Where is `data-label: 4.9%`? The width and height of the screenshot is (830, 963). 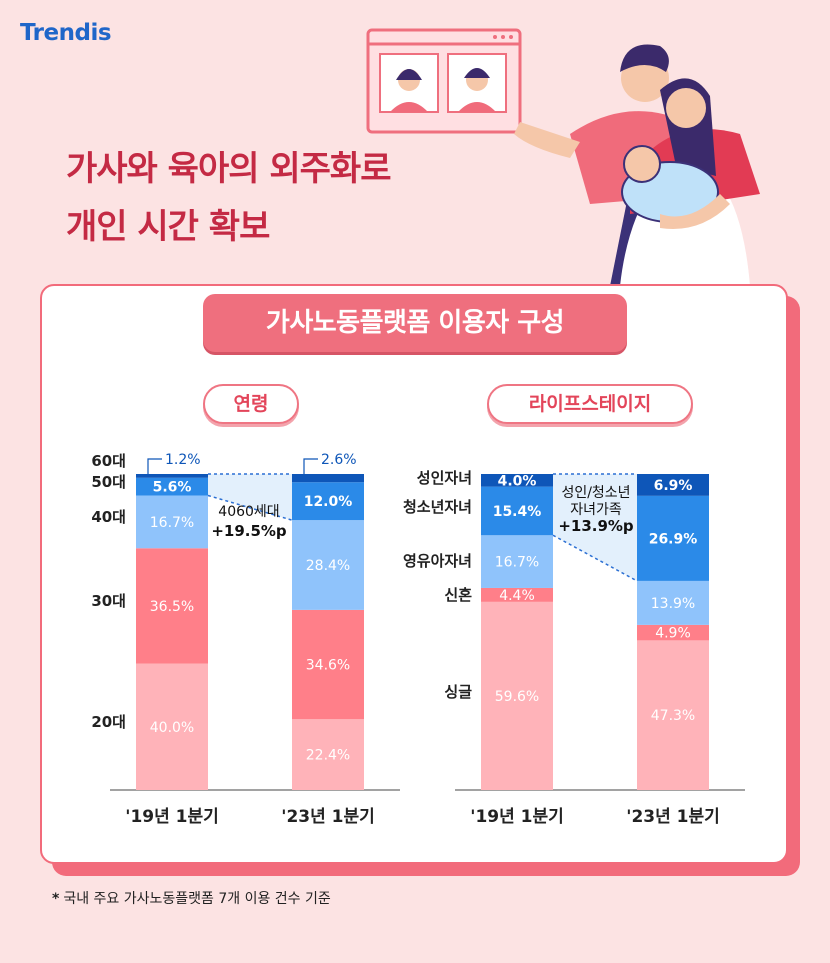
data-label: 4.9% is located at coordinates (673, 634).